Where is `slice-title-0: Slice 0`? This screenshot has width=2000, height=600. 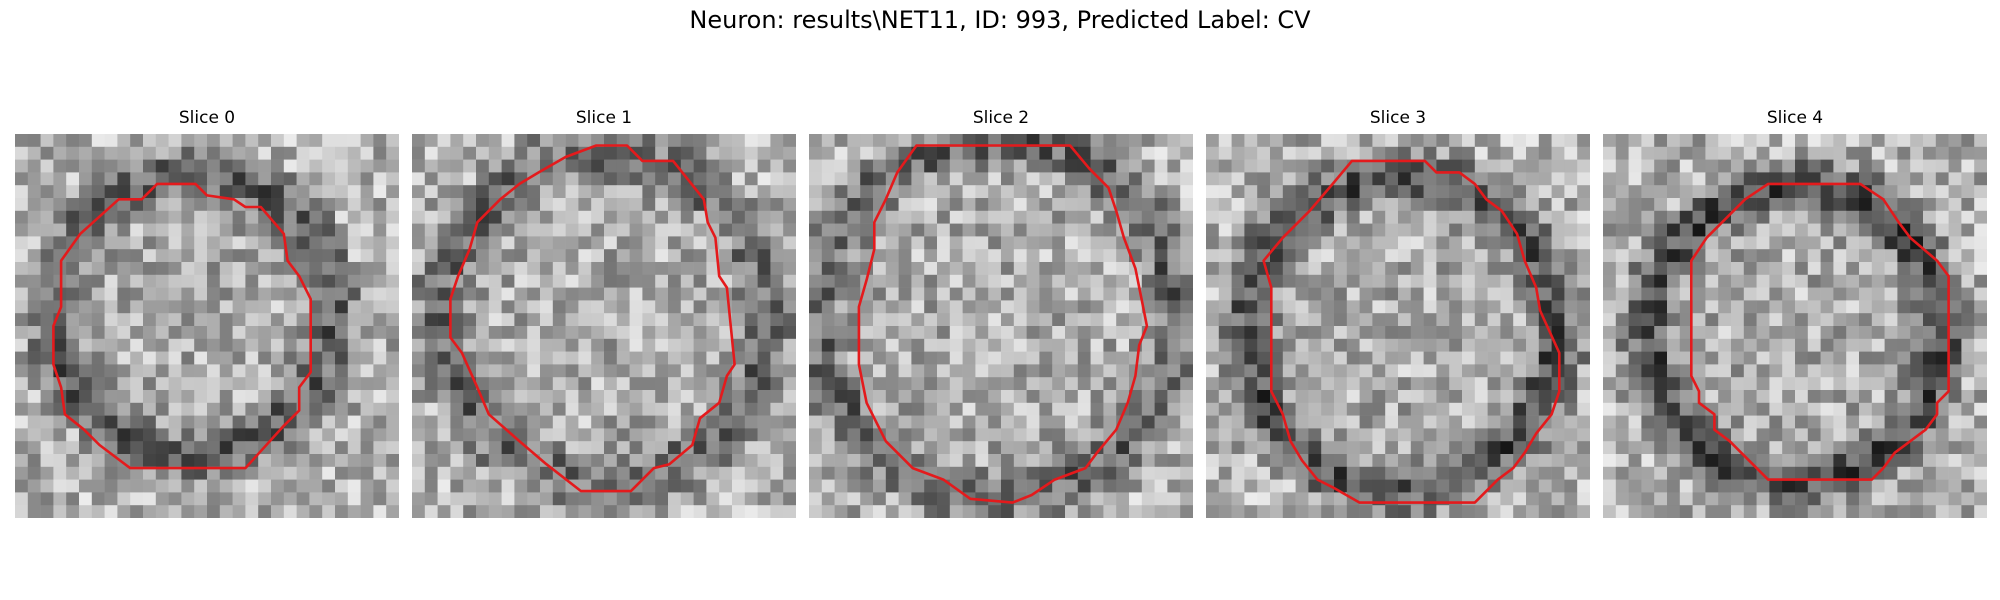
slice-title-0: Slice 0 is located at coordinates (207, 118).